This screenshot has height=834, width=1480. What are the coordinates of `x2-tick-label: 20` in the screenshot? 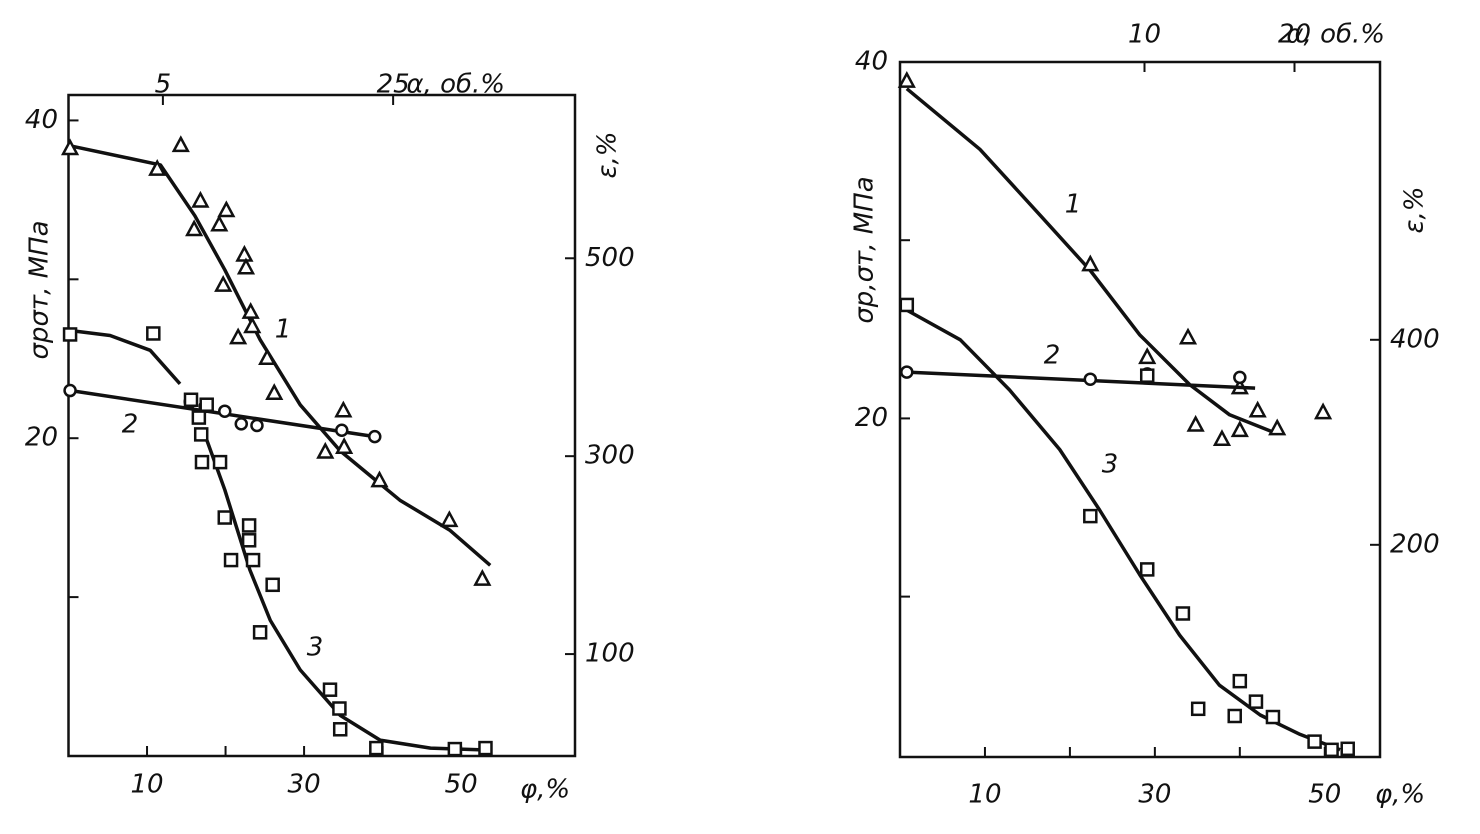 It's located at (1294, 35).